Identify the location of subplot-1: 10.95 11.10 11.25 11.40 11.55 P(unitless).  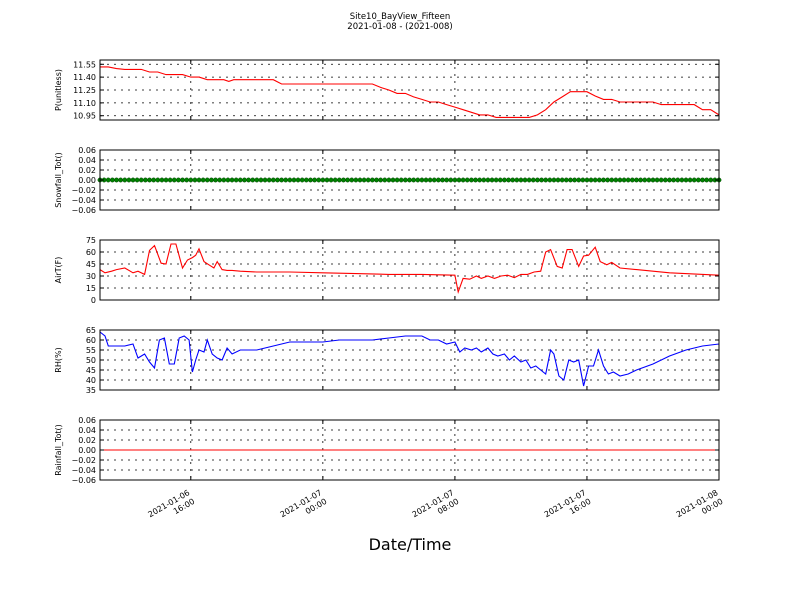
(387, 90).